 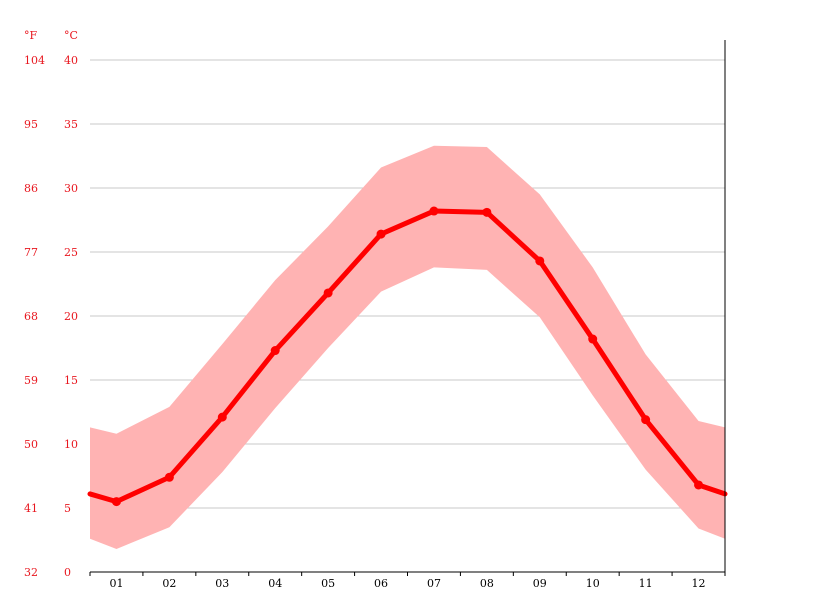 I want to click on y-tick-label-celsius: 0, so click(x=67, y=572).